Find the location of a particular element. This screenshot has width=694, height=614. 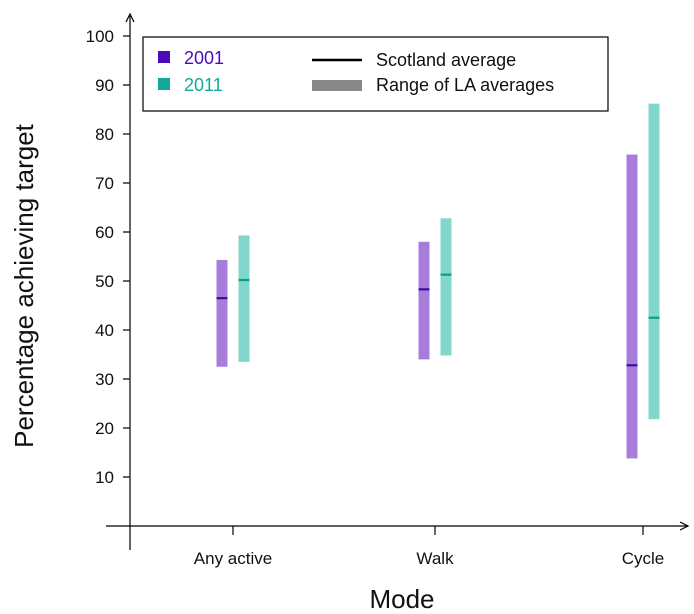

x-axis-arrow is located at coordinates (684, 526).